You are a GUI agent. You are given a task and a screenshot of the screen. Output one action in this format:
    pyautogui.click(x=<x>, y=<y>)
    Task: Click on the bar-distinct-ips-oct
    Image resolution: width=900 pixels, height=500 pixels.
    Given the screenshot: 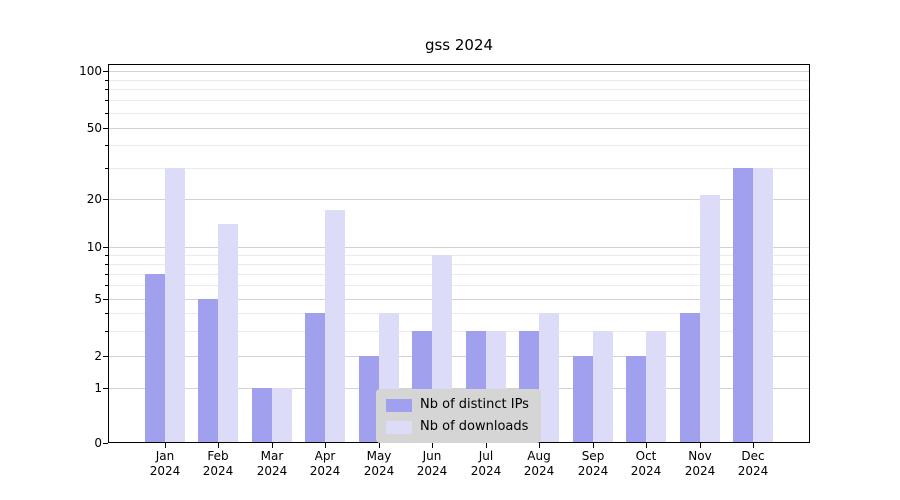 What is the action you would take?
    pyautogui.click(x=636, y=399)
    